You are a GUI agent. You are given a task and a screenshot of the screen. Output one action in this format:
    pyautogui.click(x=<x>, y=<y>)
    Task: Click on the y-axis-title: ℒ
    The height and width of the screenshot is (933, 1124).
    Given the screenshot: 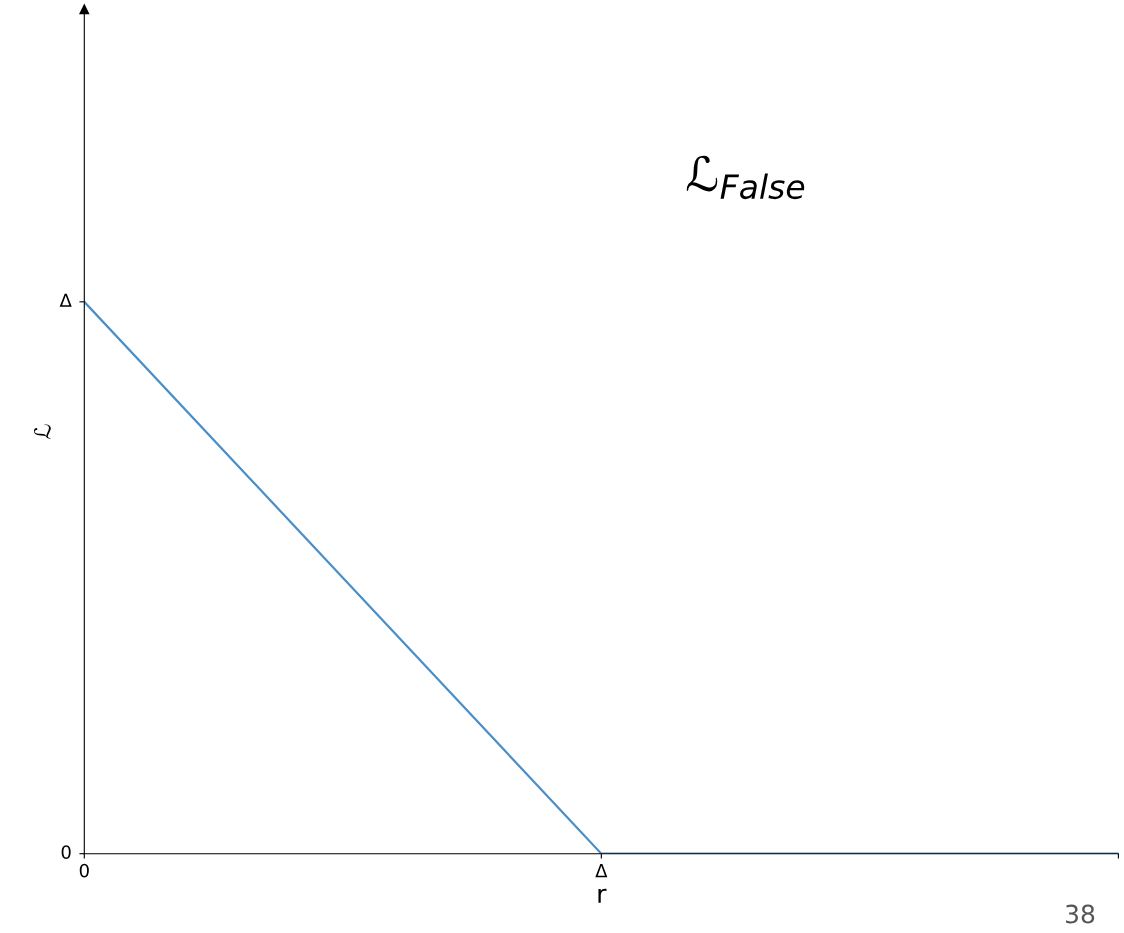 What is the action you would take?
    pyautogui.click(x=42, y=431)
    